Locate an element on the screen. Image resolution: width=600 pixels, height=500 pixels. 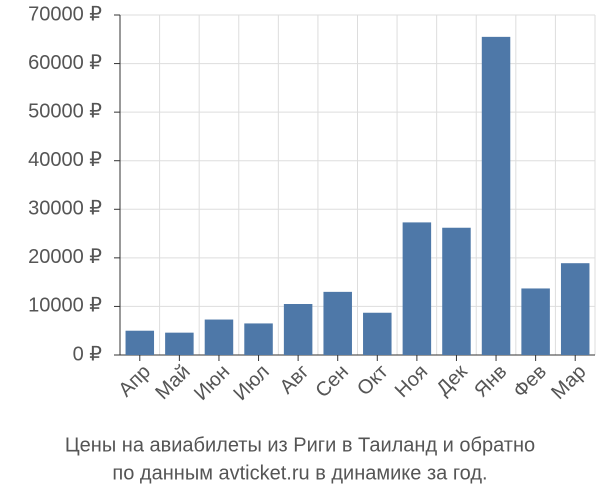
x-tick-label: Янв is located at coordinates (490, 381).